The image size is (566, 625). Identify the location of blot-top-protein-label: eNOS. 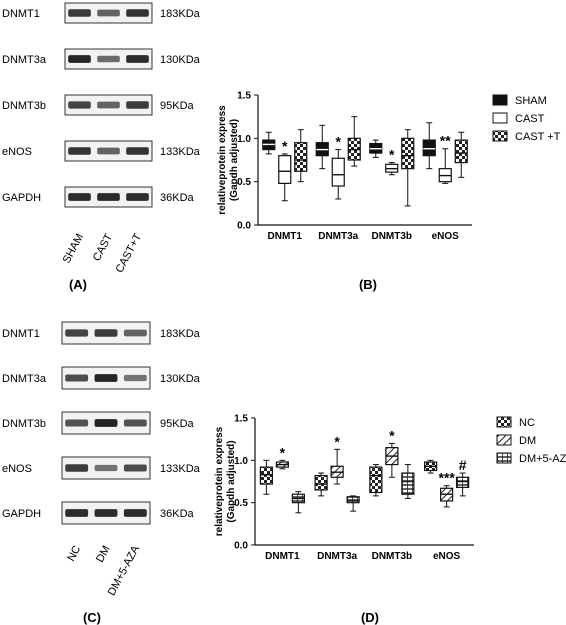
(17, 152).